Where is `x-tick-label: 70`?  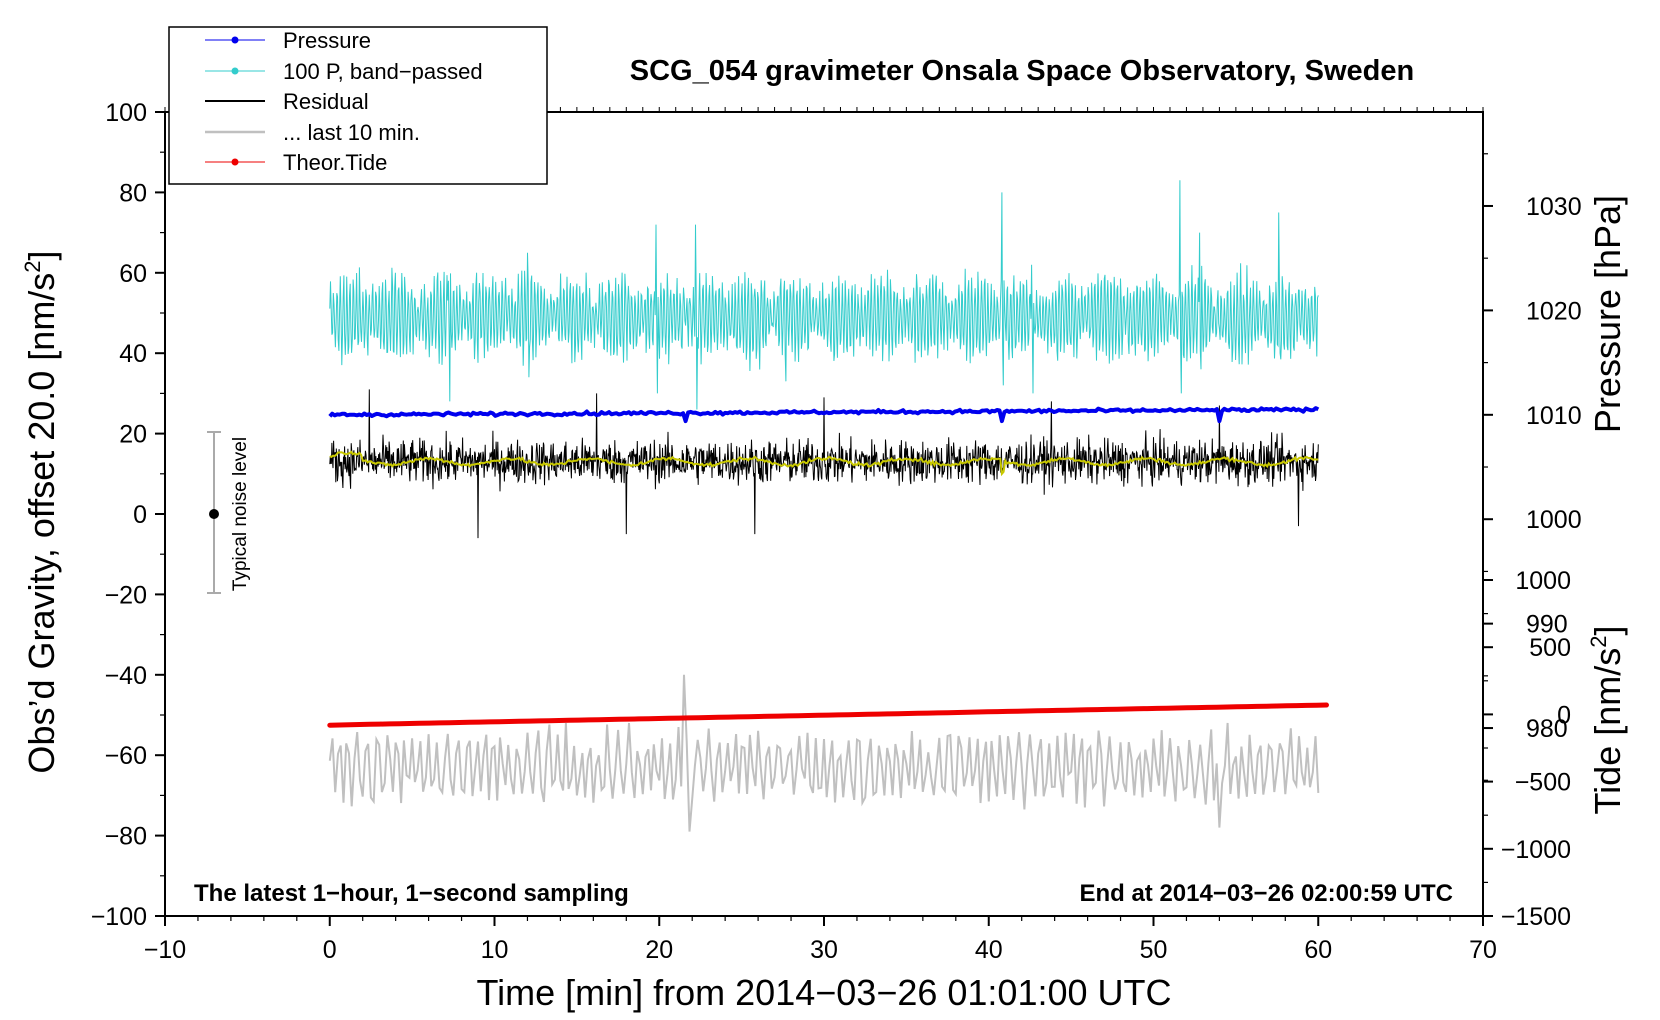 x-tick-label: 70 is located at coordinates (1483, 950).